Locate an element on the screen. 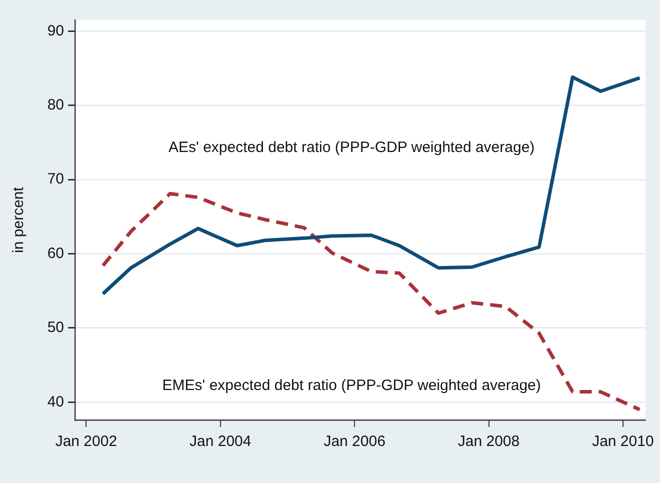 This screenshot has width=660, height=483. x-tick-label: Jan 2002 is located at coordinates (86, 441).